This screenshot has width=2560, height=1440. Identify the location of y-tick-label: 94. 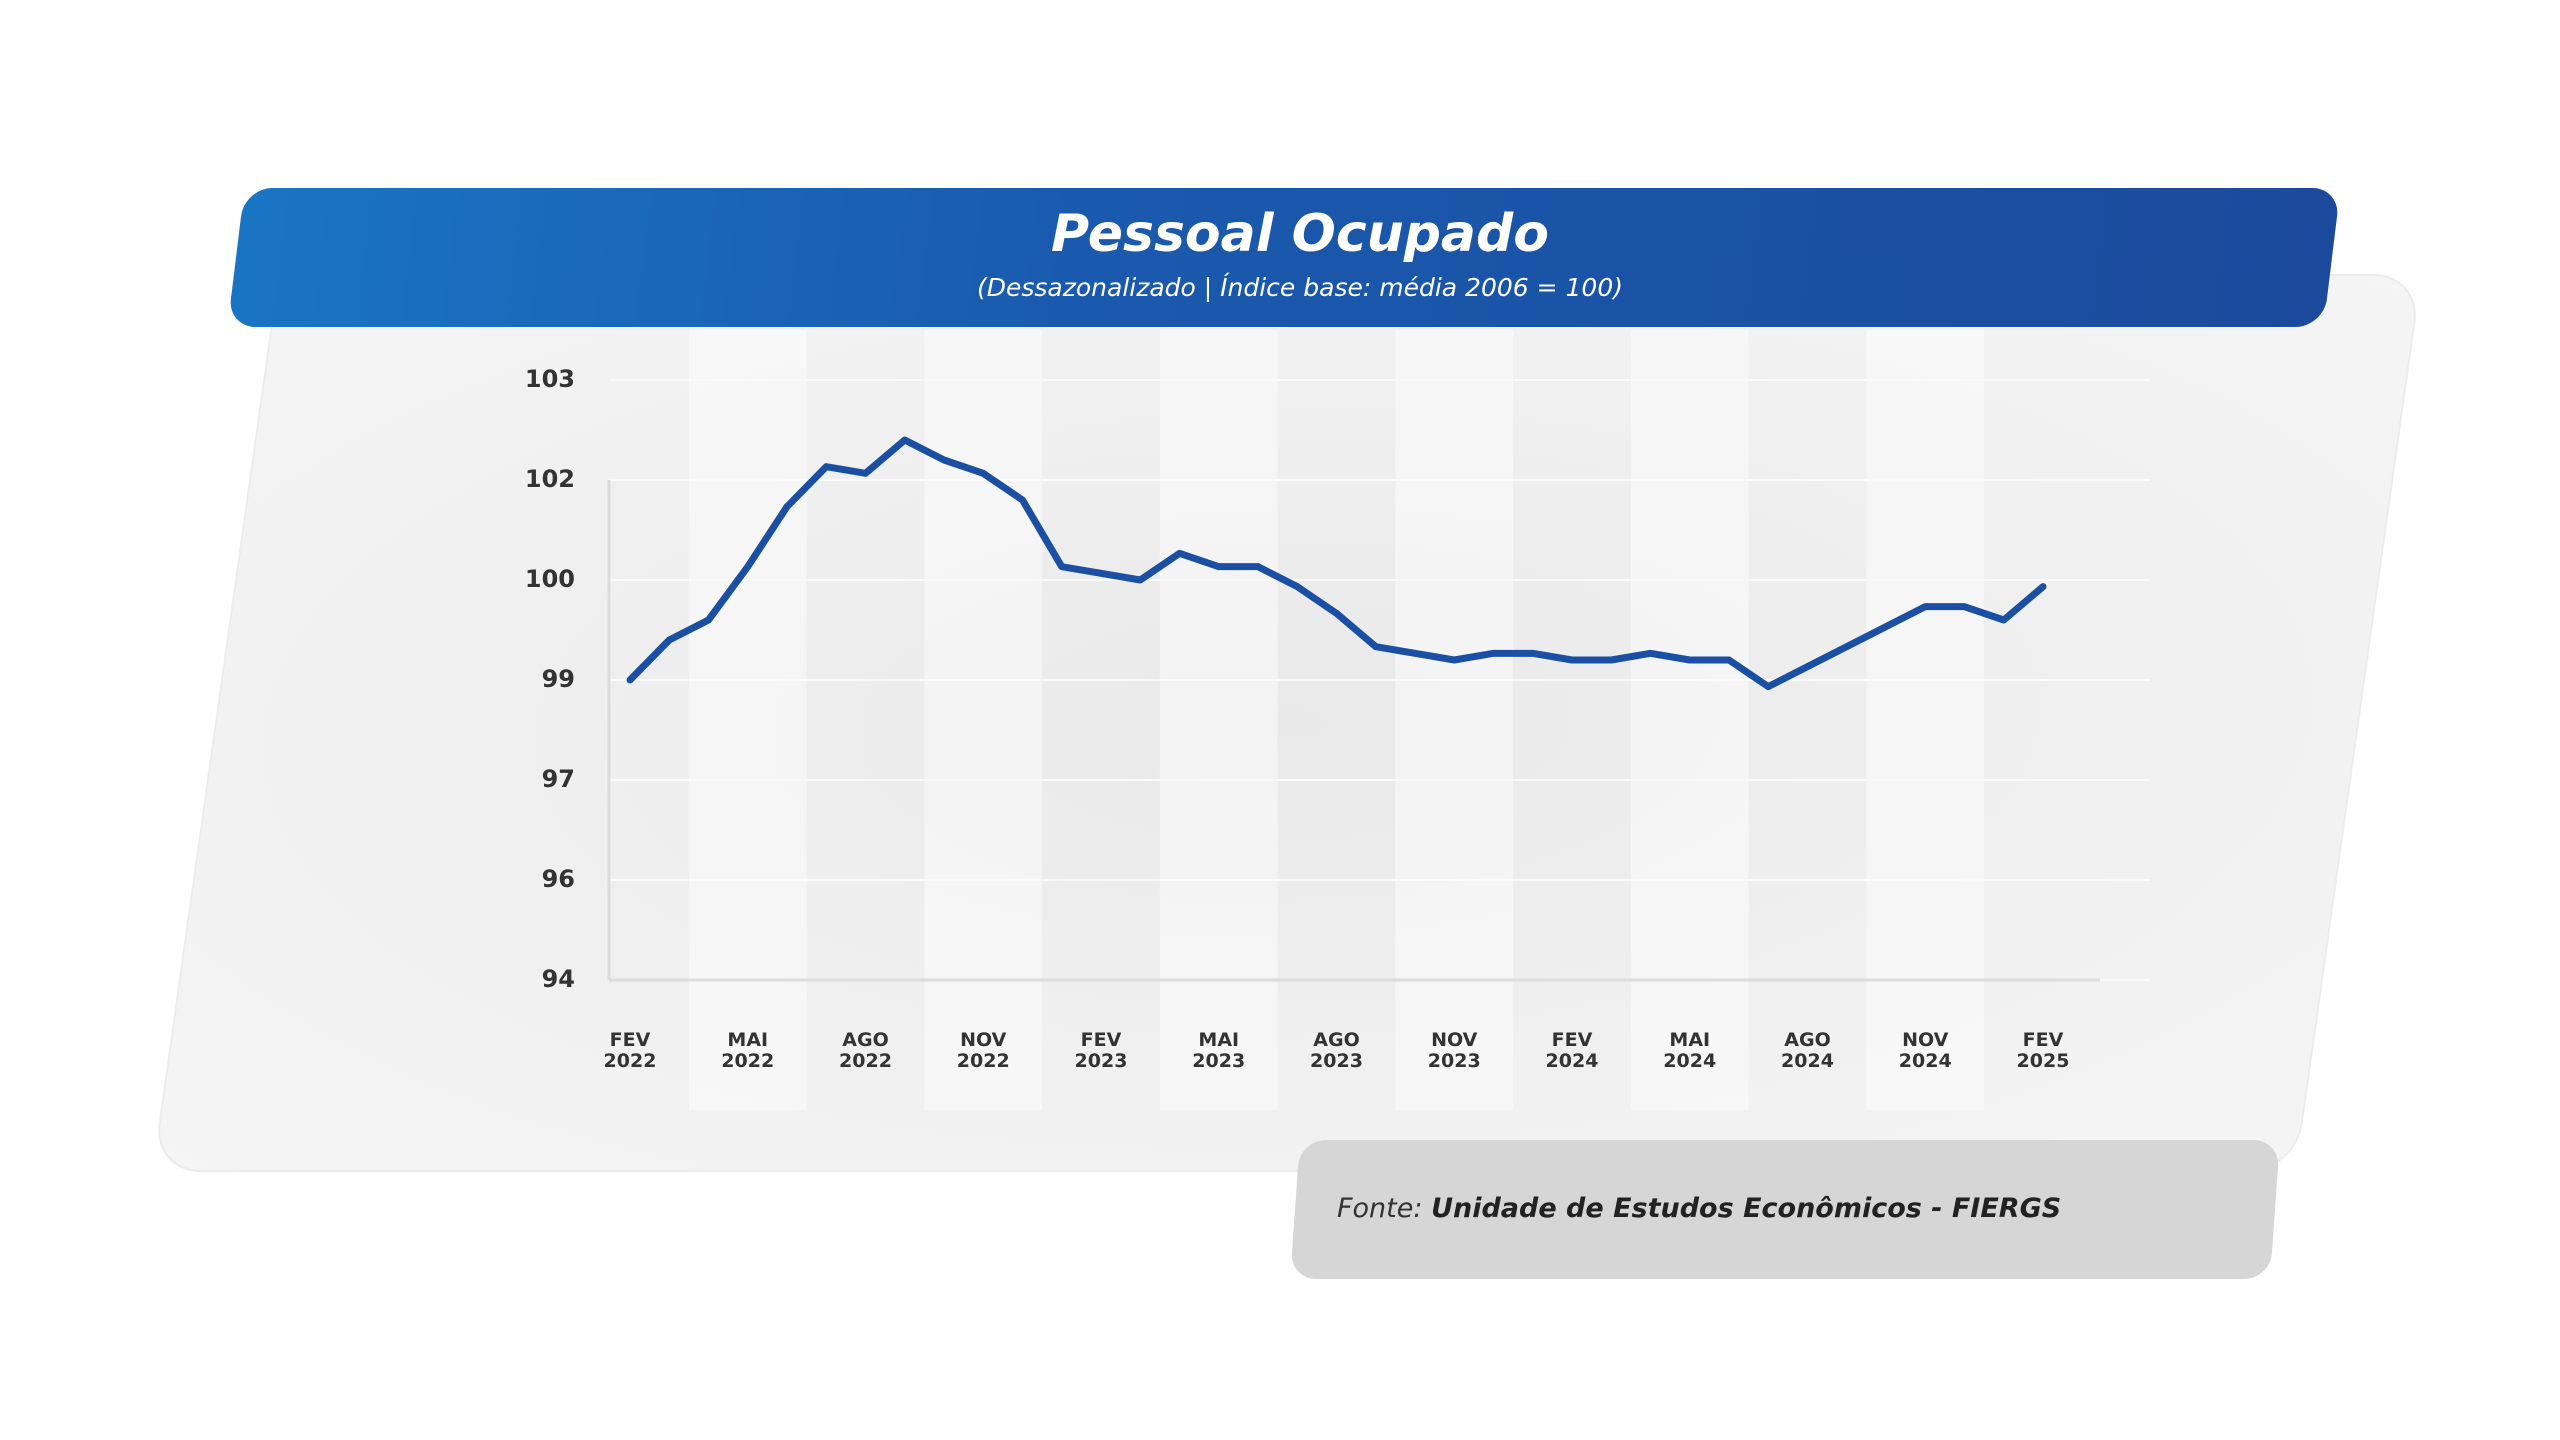
(558, 979).